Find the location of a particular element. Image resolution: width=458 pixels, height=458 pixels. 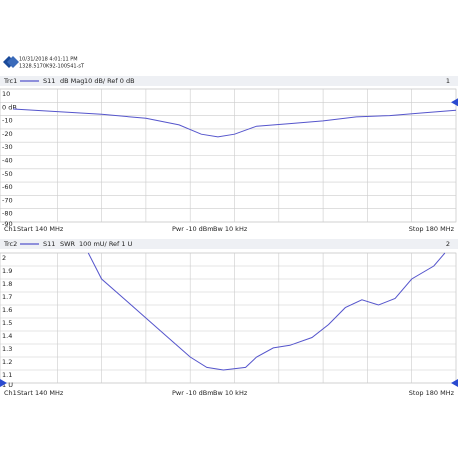

y-tick-label: 1.2 is located at coordinates (7, 362).